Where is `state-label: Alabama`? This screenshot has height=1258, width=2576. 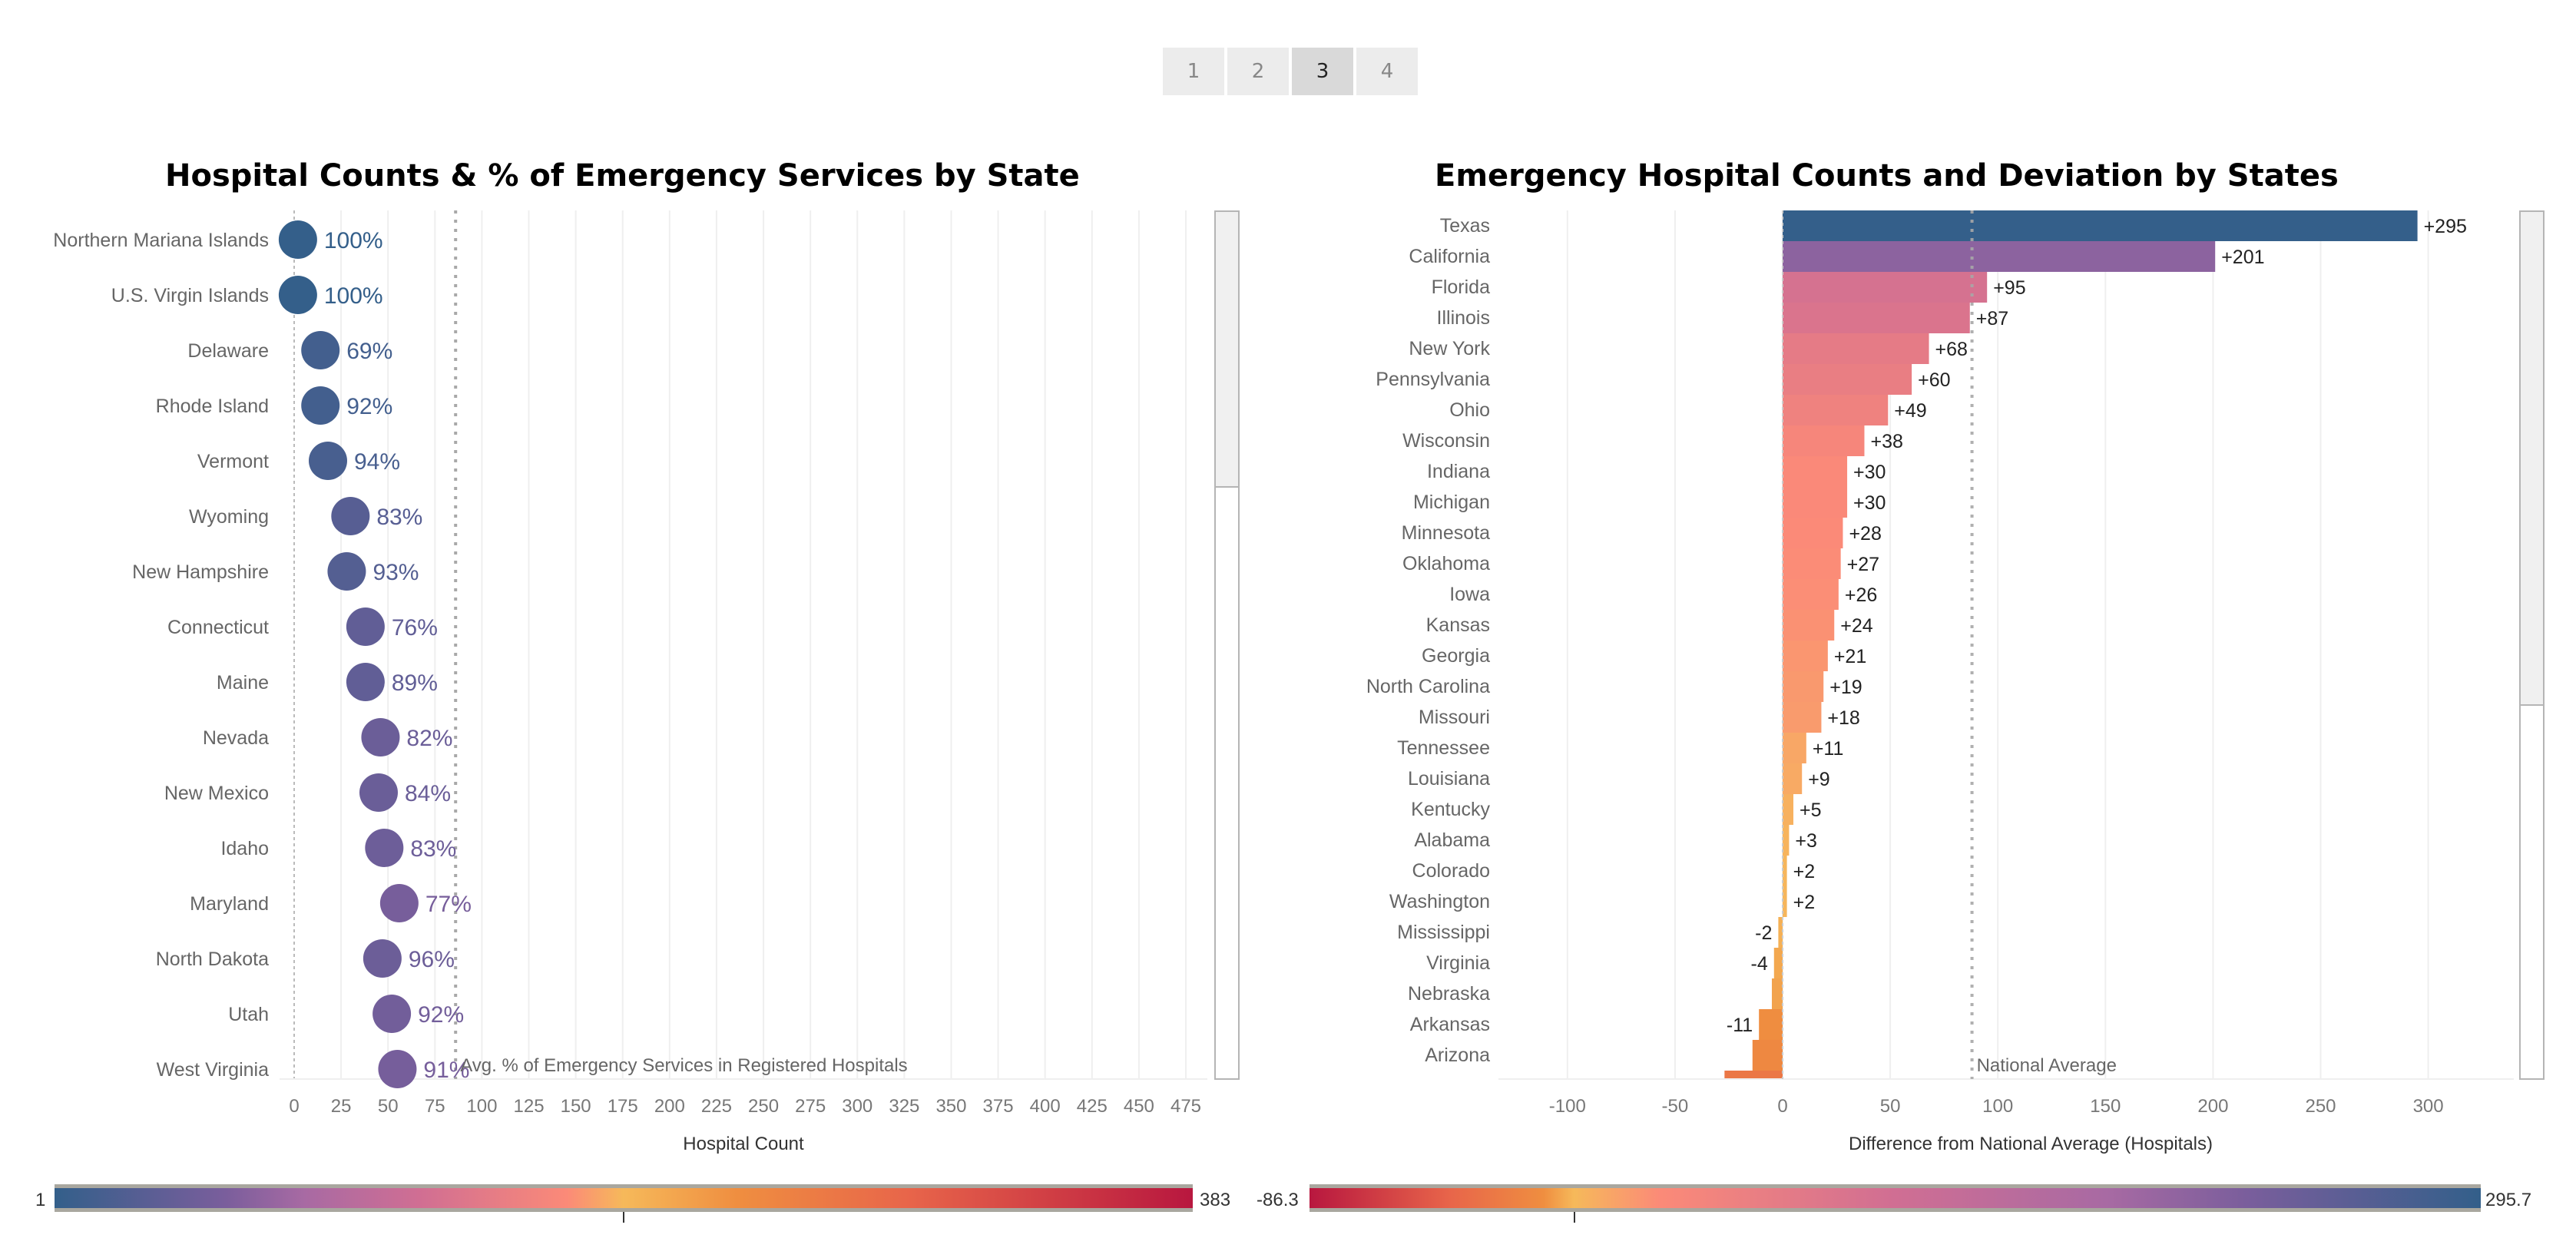 state-label: Alabama is located at coordinates (1452, 840).